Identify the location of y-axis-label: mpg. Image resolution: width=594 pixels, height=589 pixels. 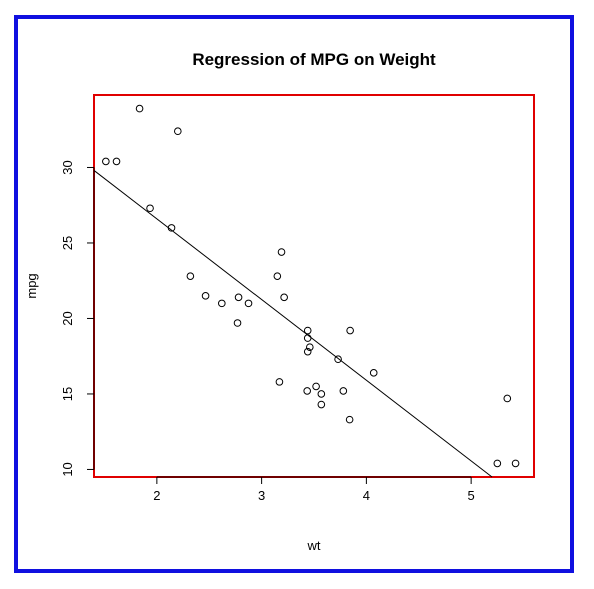
(31, 285).